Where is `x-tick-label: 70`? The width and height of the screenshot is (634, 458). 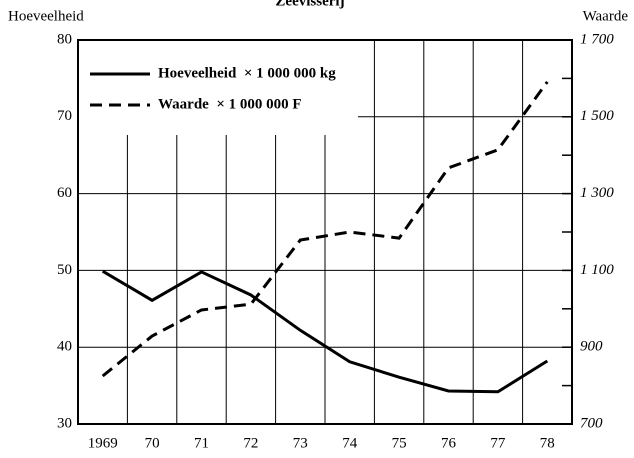 x-tick-label: 70 is located at coordinates (152, 443).